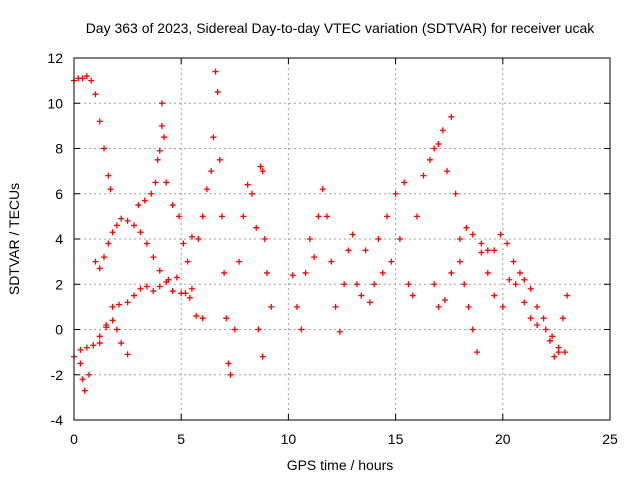 This screenshot has width=640, height=480. I want to click on y-tick-label: 6, so click(59, 194).